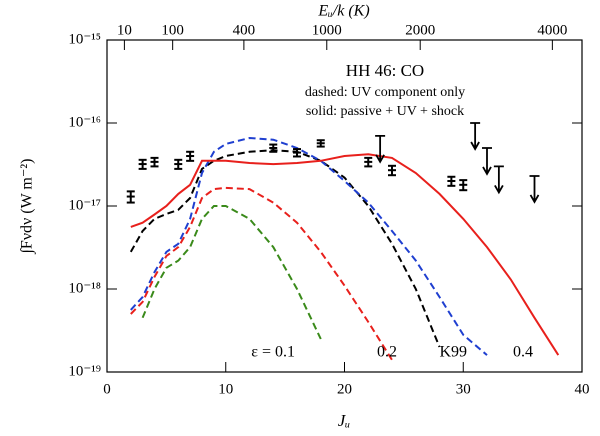  I want to click on x2-tick-label: 4000, so click(552, 30).